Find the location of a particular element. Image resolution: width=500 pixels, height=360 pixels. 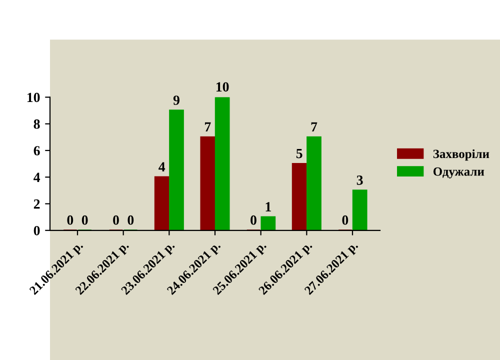

y-tick-label: 0 is located at coordinates (37, 231).